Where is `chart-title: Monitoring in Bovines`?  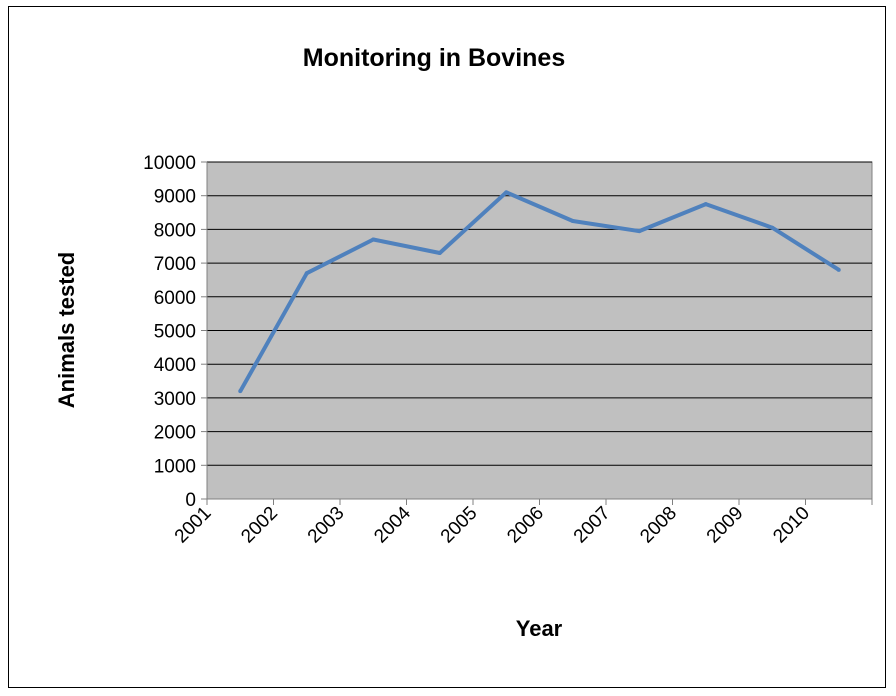
chart-title: Monitoring in Bovines is located at coordinates (434, 58).